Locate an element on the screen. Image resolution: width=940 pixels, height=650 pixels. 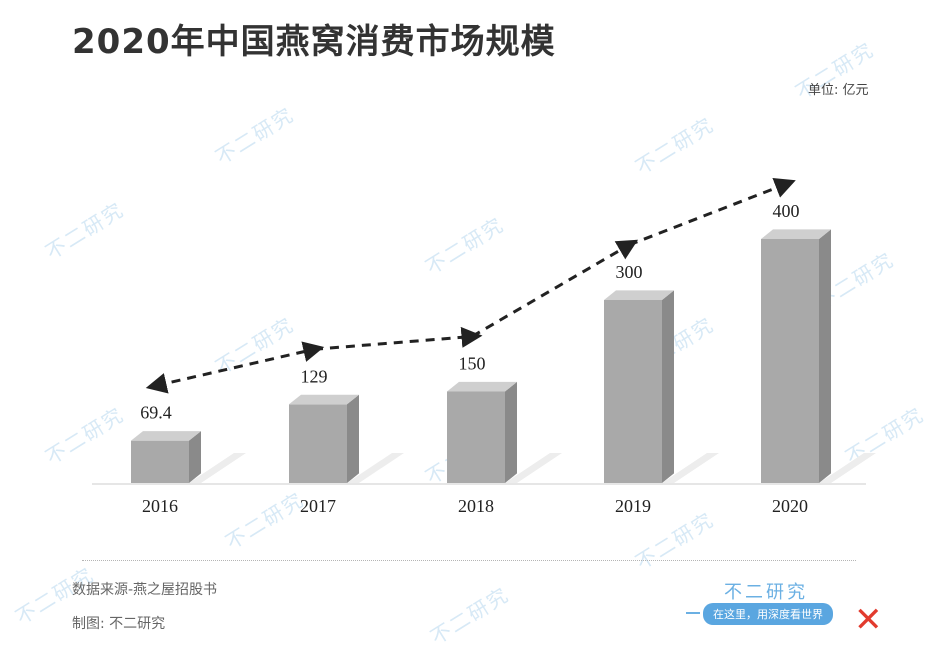
unit-label: 单位: 亿元 is located at coordinates (838, 90).